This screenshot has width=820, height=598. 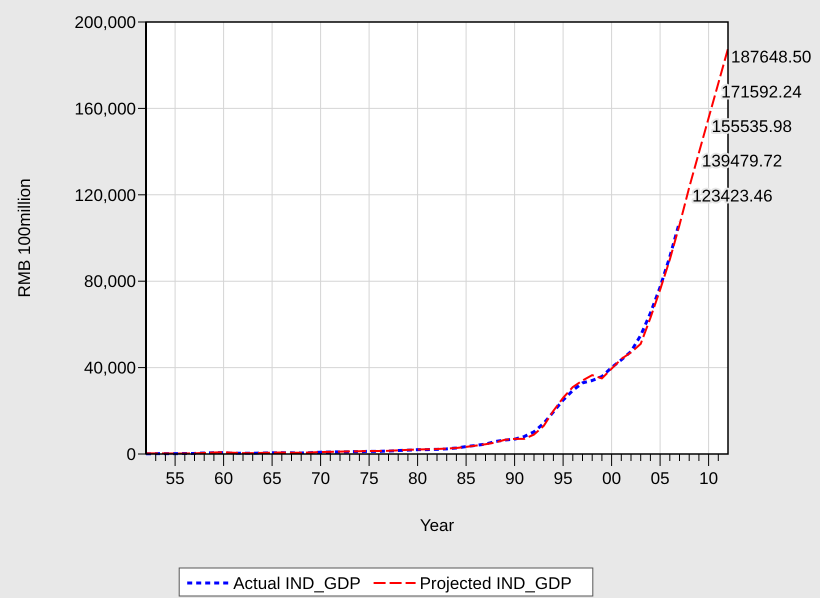 What do you see at coordinates (105, 108) in the screenshot?
I see `y-tick-label: 160,000` at bounding box center [105, 108].